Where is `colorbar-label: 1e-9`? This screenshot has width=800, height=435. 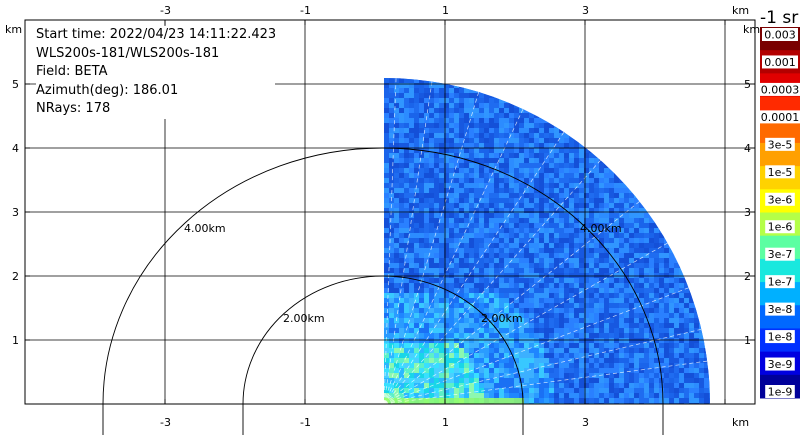 colorbar-label: 1e-9 is located at coordinates (780, 392).